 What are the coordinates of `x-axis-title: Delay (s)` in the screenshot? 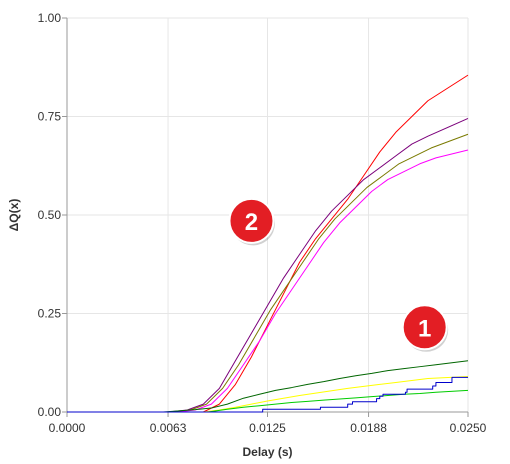 It's located at (267, 452).